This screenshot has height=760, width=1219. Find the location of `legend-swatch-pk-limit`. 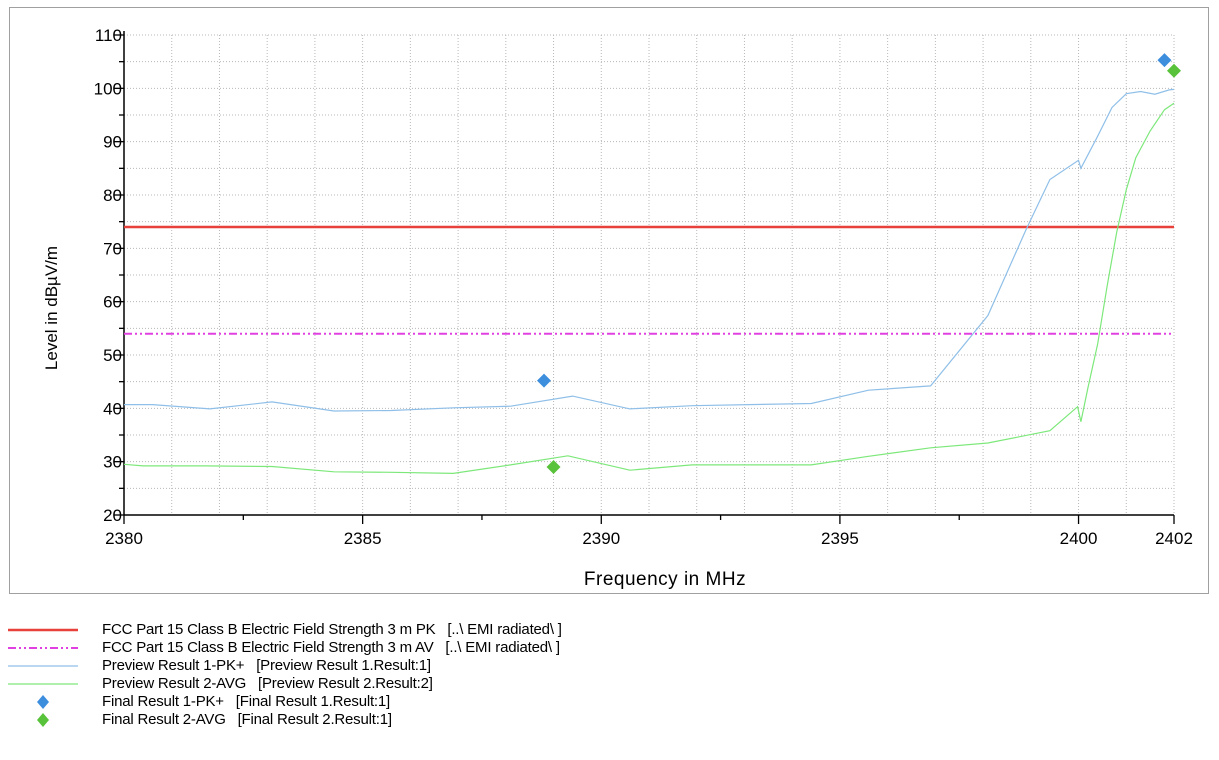

legend-swatch-pk-limit is located at coordinates (43, 630).